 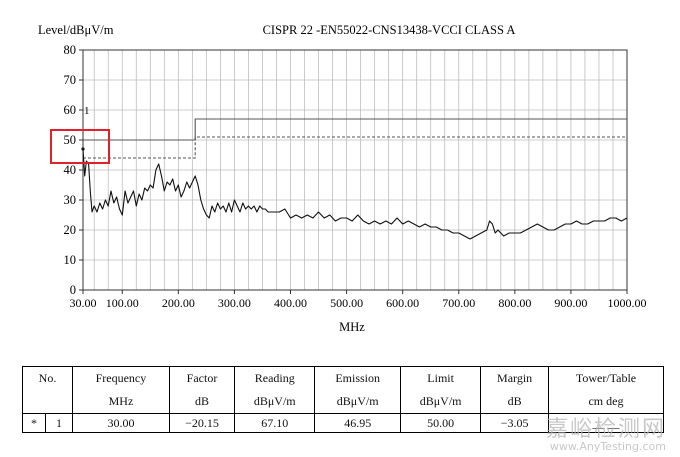 I want to click on x-tick-label: 100.00, so click(x=122, y=303).